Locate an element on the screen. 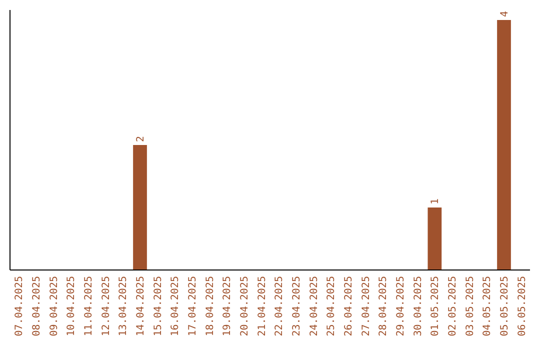 The height and width of the screenshot is (340, 540). x-tick-label: 02.05.2025 is located at coordinates (453, 306).